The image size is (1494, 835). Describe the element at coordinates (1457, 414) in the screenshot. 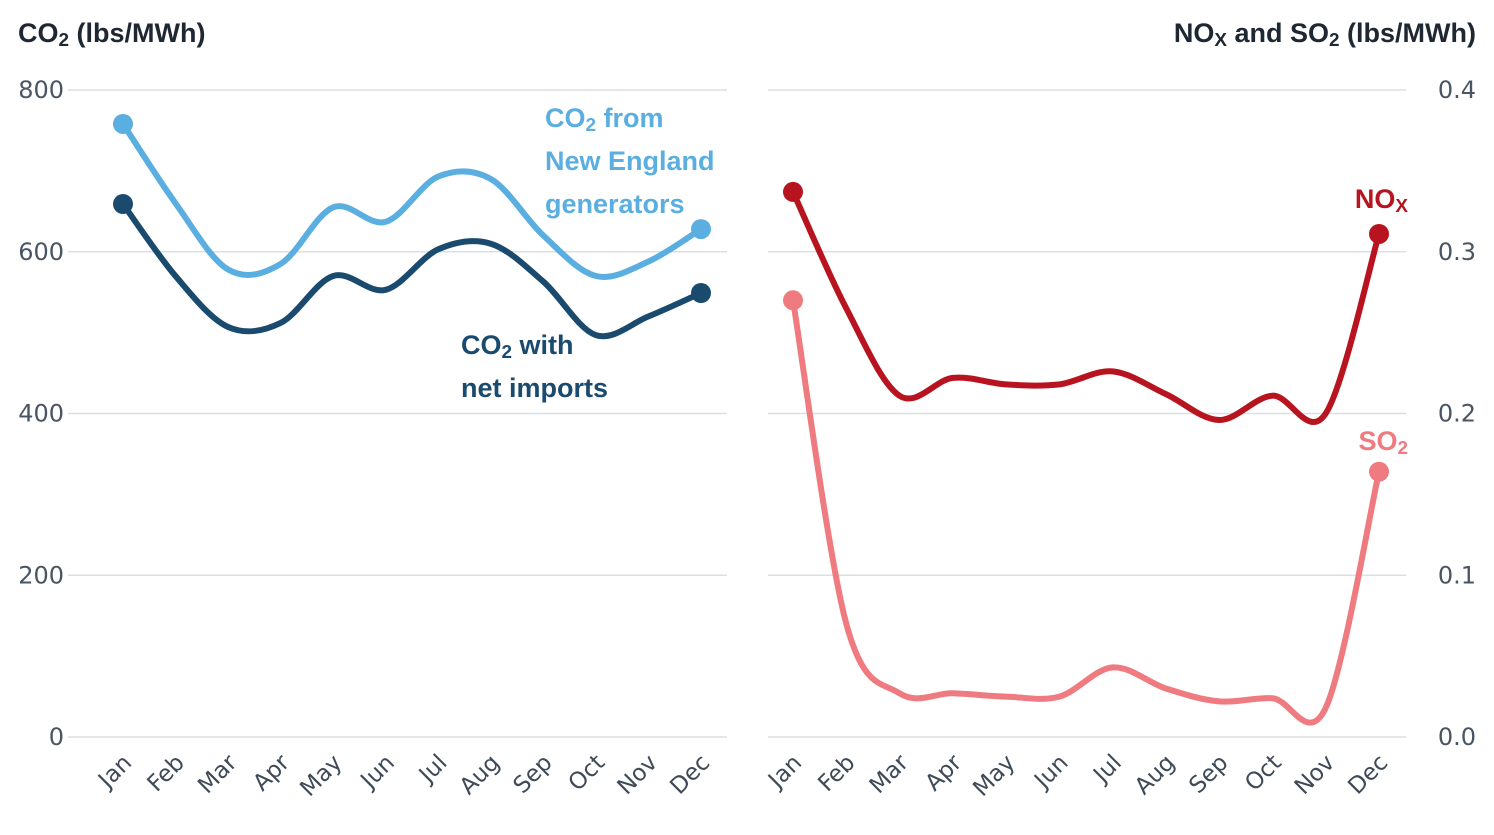

I see `y-tick-label: 0.2` at that location.